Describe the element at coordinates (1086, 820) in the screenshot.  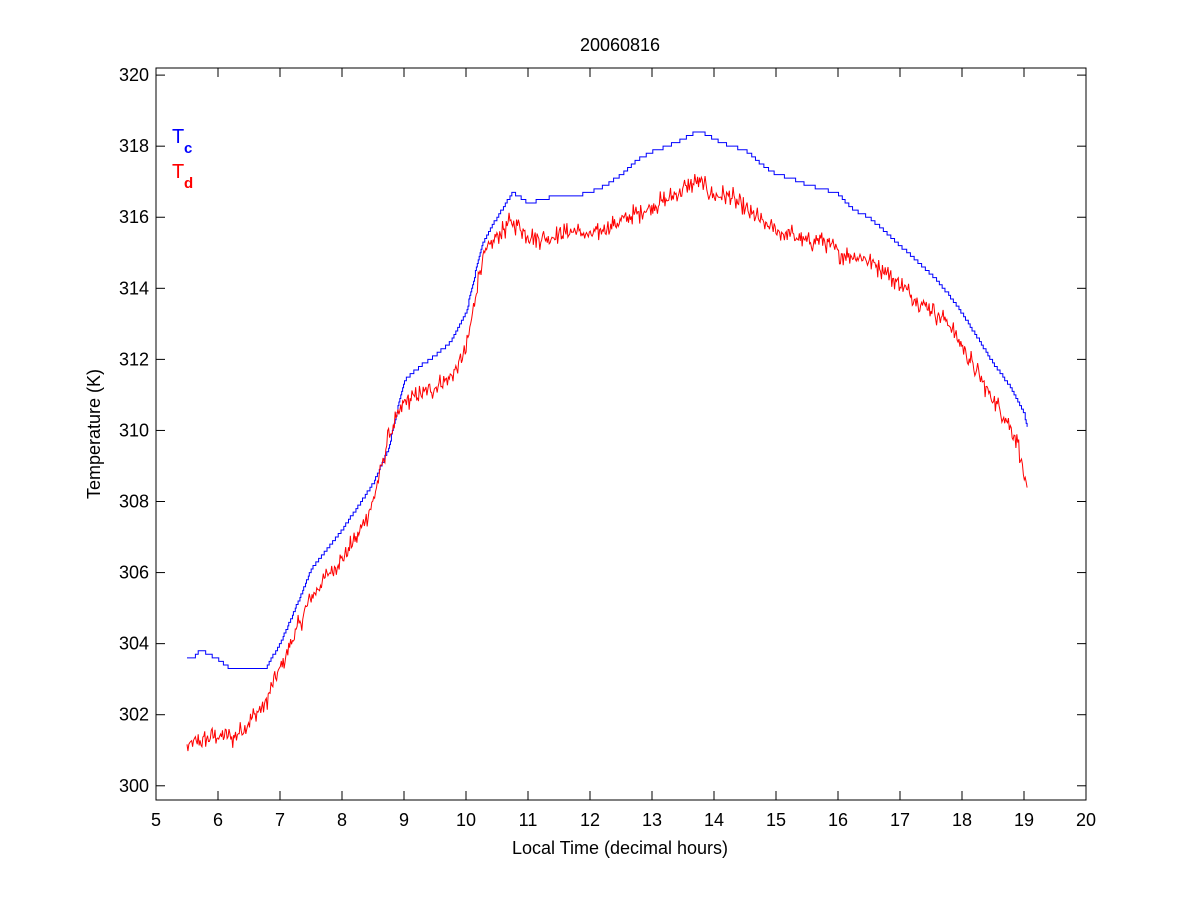
I see `x-tick-label: 20` at that location.